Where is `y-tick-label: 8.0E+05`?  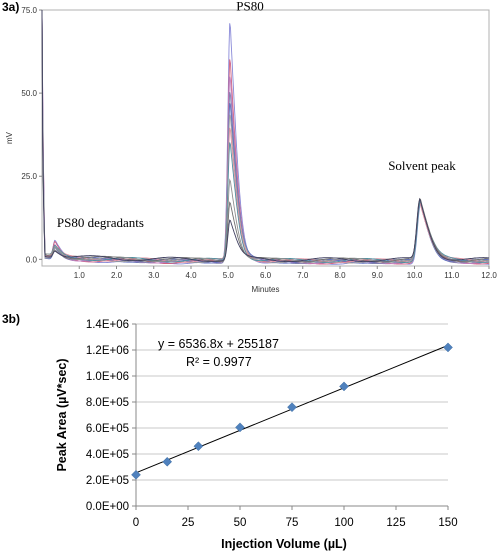 y-tick-label: 8.0E+05 is located at coordinates (107, 403).